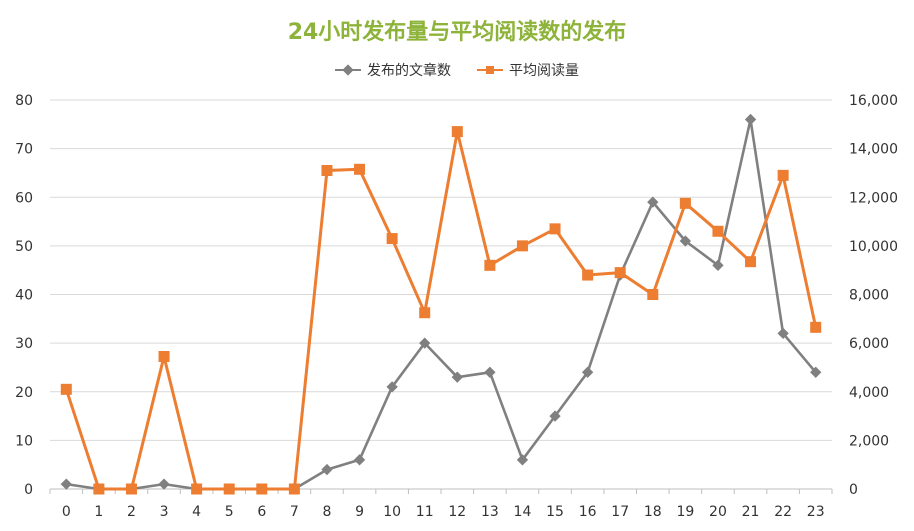 Image resolution: width=914 pixels, height=531 pixels. What do you see at coordinates (718, 512) in the screenshot?
I see `x-tick-label: 20` at bounding box center [718, 512].